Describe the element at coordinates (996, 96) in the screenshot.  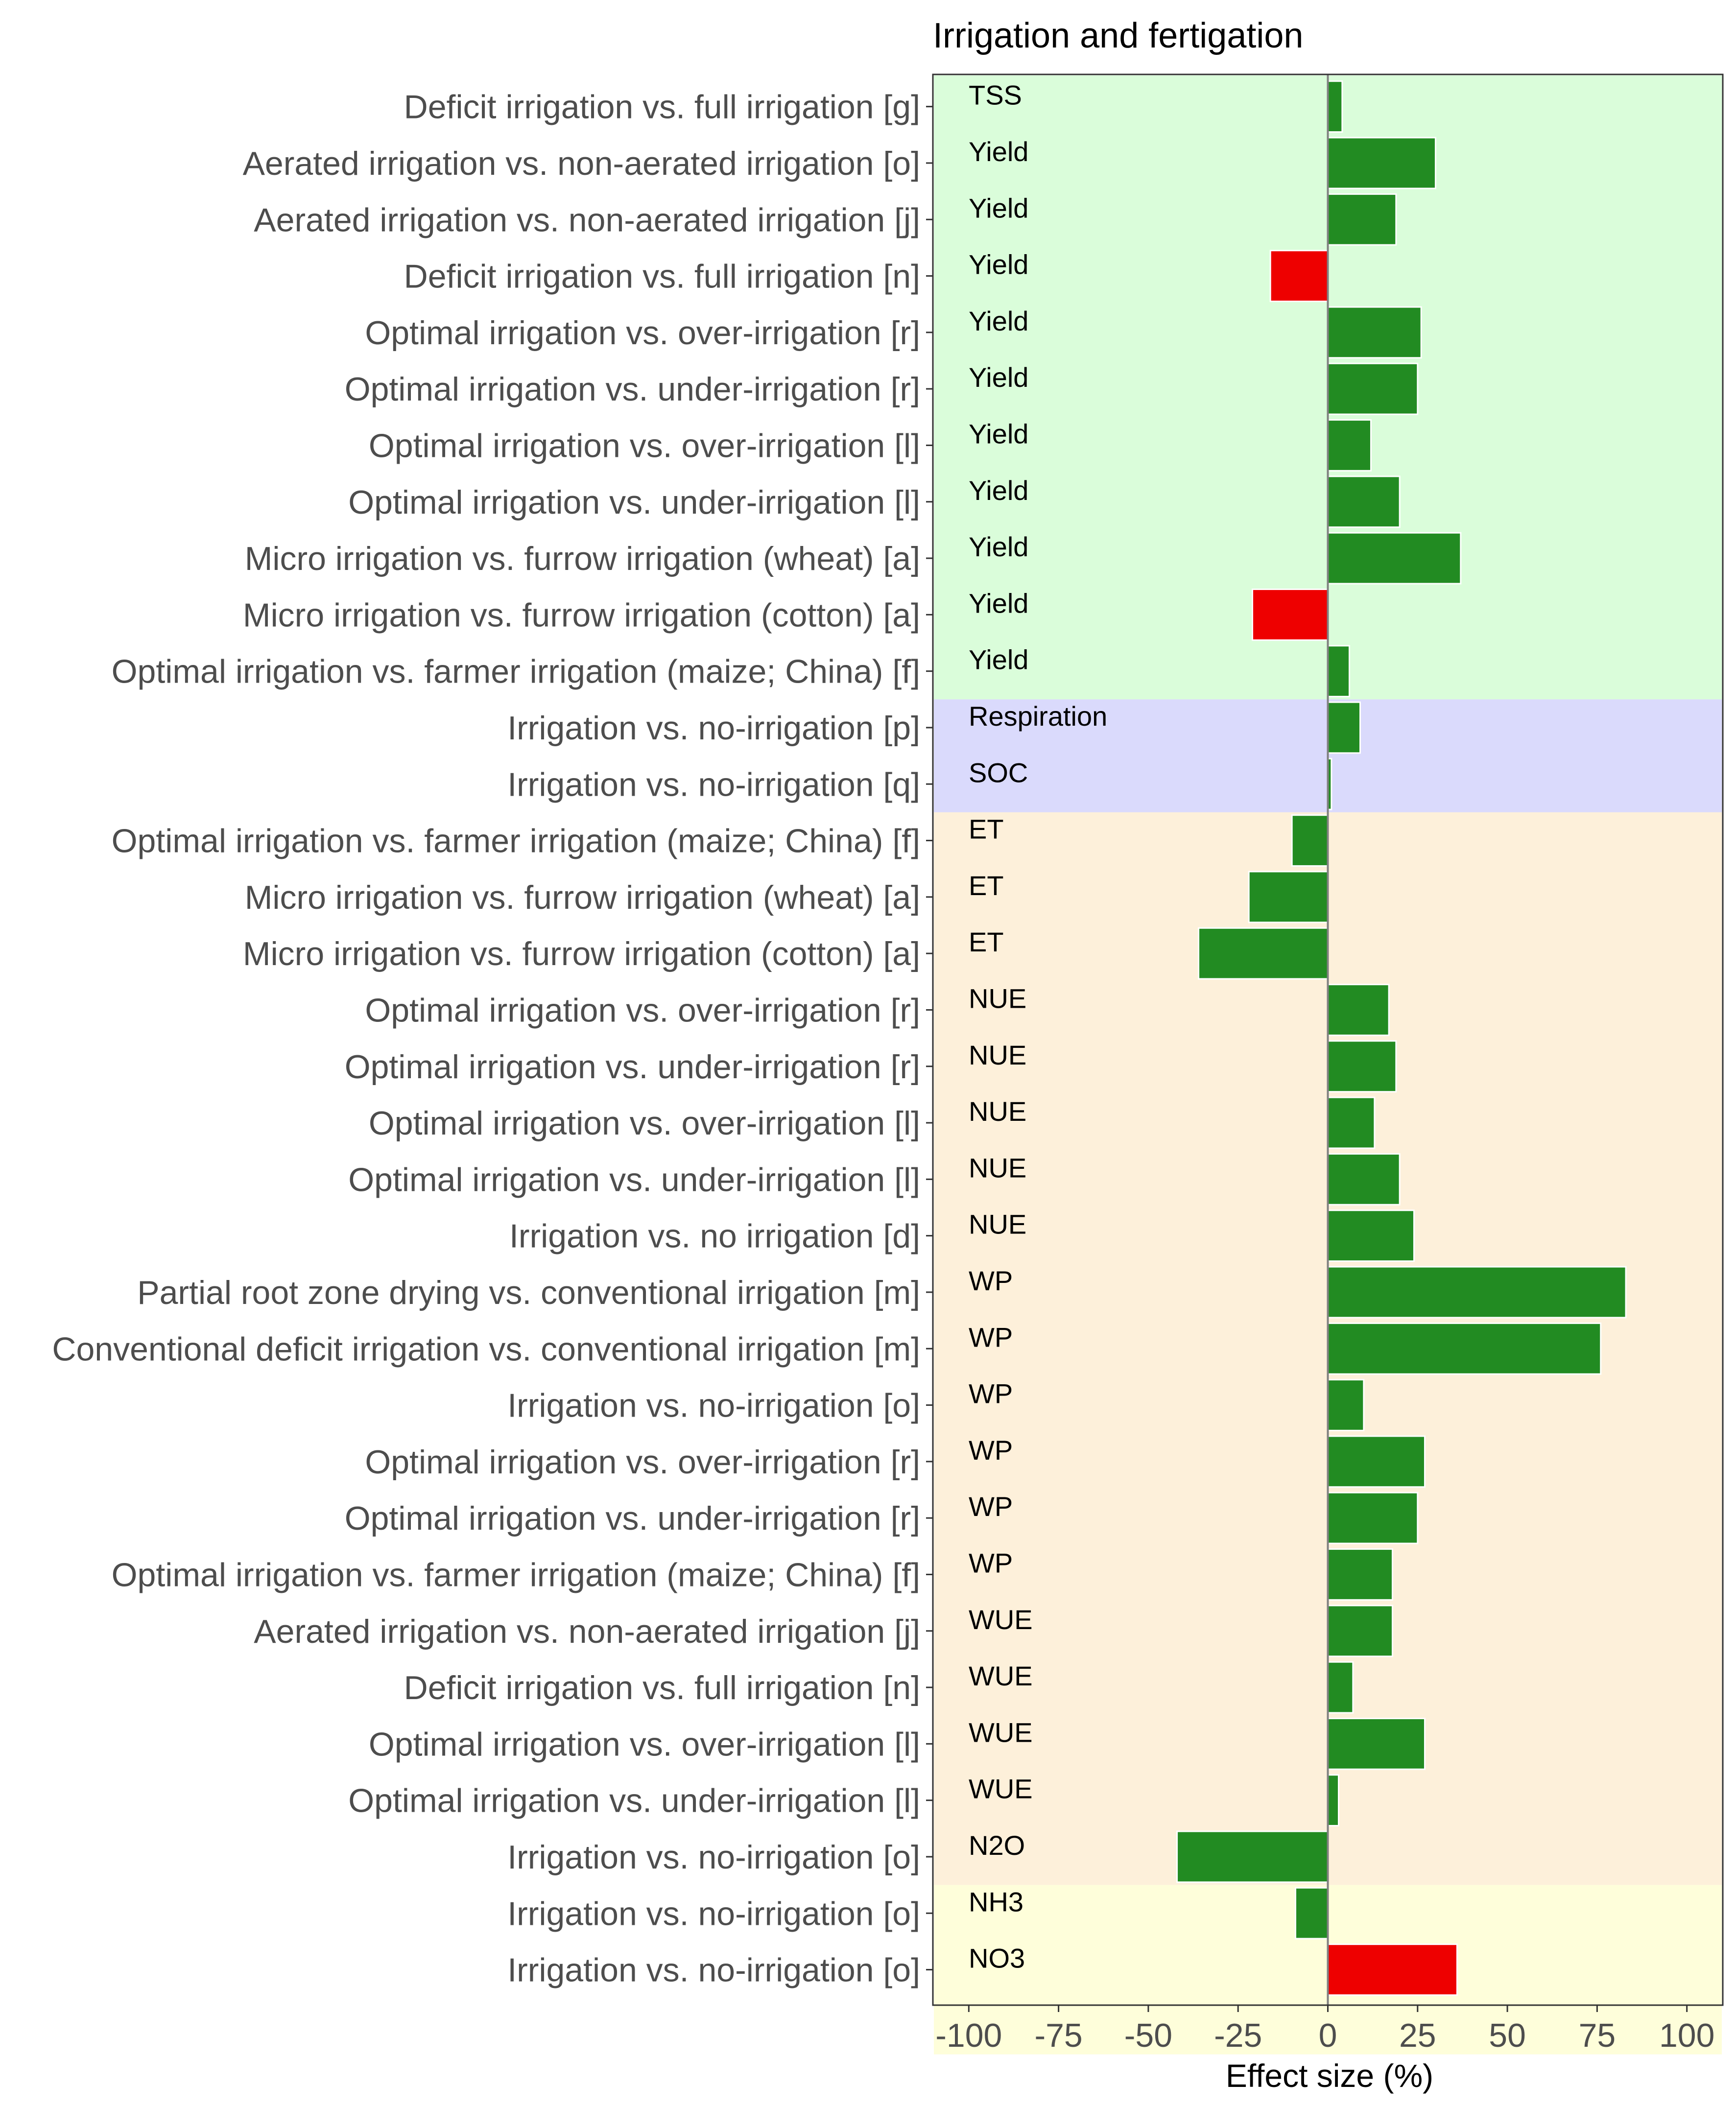
I see `row-tag: TSS` at that location.